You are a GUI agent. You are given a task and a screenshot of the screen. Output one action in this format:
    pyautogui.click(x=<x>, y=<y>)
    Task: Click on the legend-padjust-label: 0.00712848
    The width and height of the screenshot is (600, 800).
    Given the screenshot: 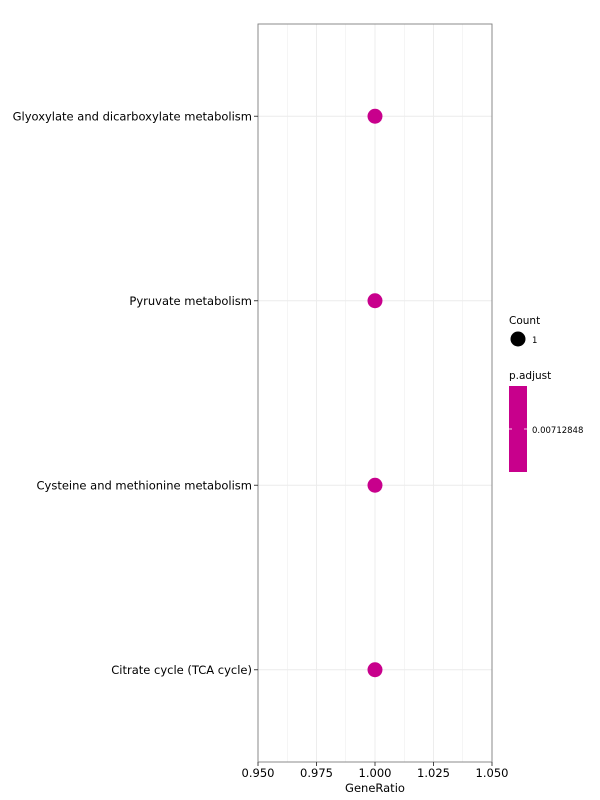 What is the action you would take?
    pyautogui.click(x=557, y=431)
    